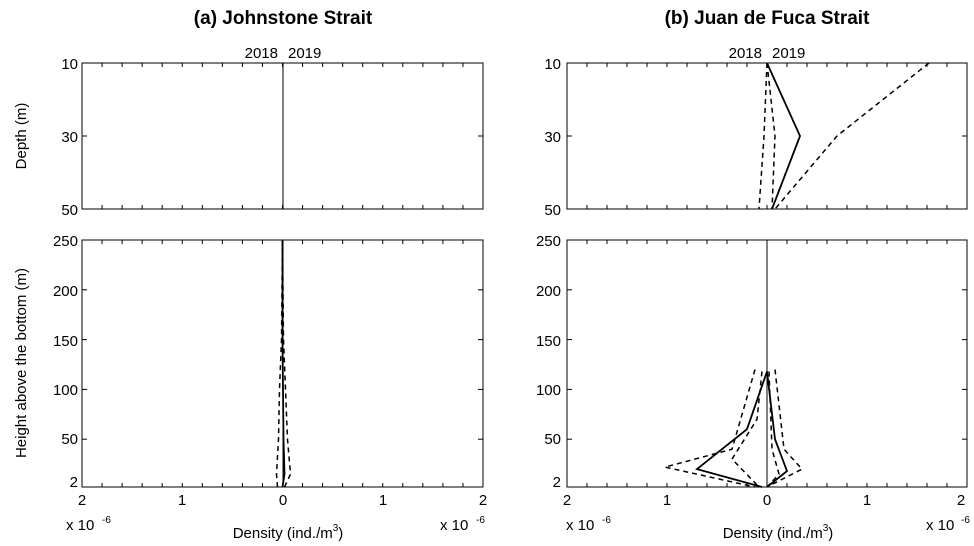 The width and height of the screenshot is (974, 546). I want to click on panel-b-x-multiplier-right: x 10 -6, so click(948, 524).